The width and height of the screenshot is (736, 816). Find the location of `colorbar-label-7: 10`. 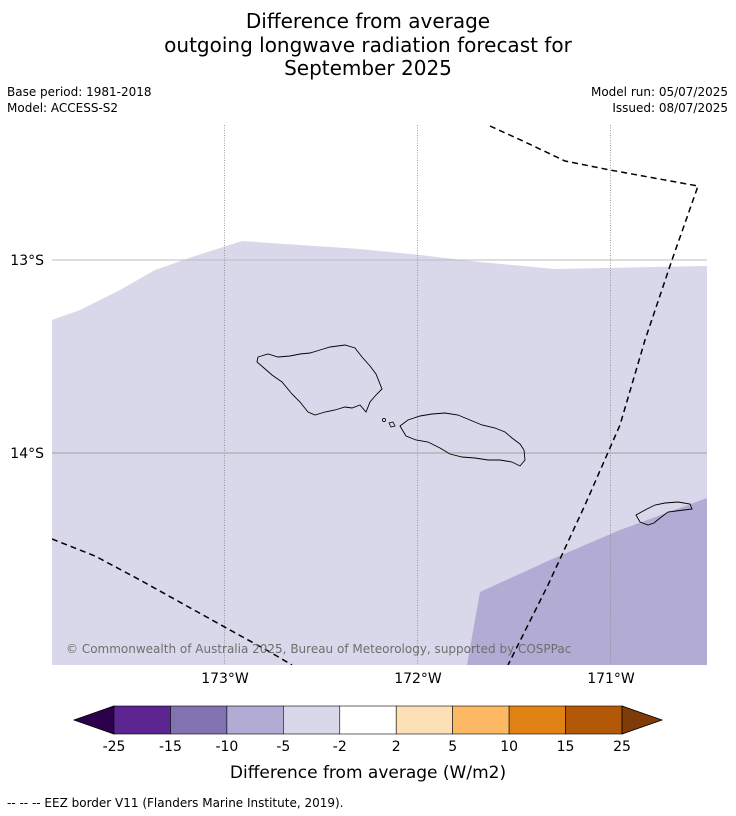

colorbar-label-7: 10 is located at coordinates (509, 747).